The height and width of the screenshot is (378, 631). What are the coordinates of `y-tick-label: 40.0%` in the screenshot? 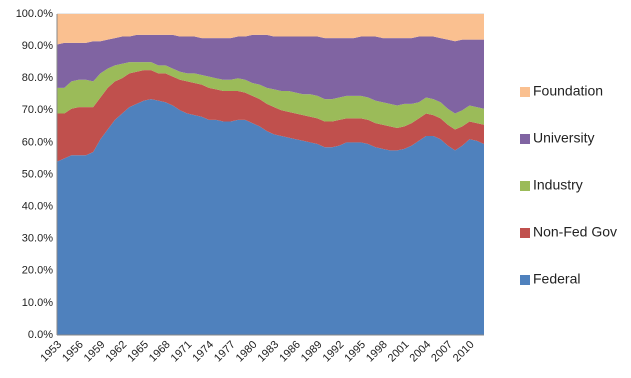 It's located at (37, 207).